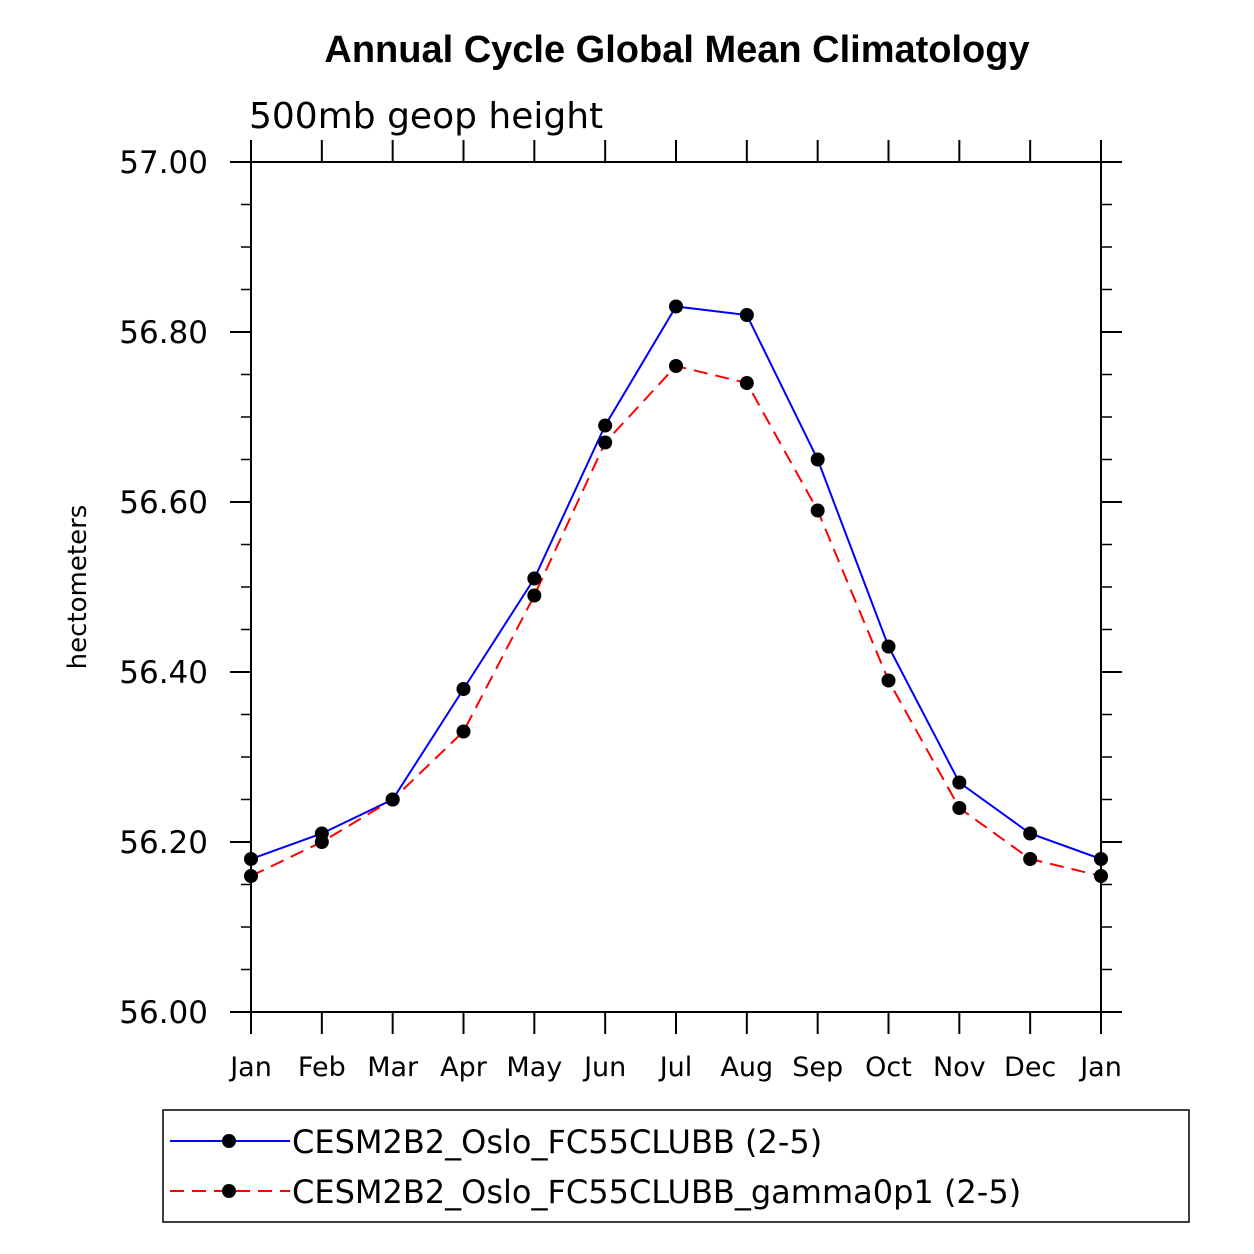 Image resolution: width=1254 pixels, height=1254 pixels. What do you see at coordinates (959, 1067) in the screenshot?
I see `x-tick-label: Nov` at bounding box center [959, 1067].